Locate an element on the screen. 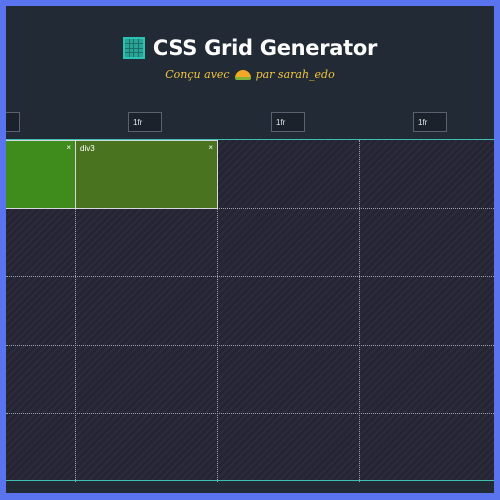 Image resolution: width=500 pixels, height=500 pixels. column-input-2: 1fr is located at coordinates (288, 122).